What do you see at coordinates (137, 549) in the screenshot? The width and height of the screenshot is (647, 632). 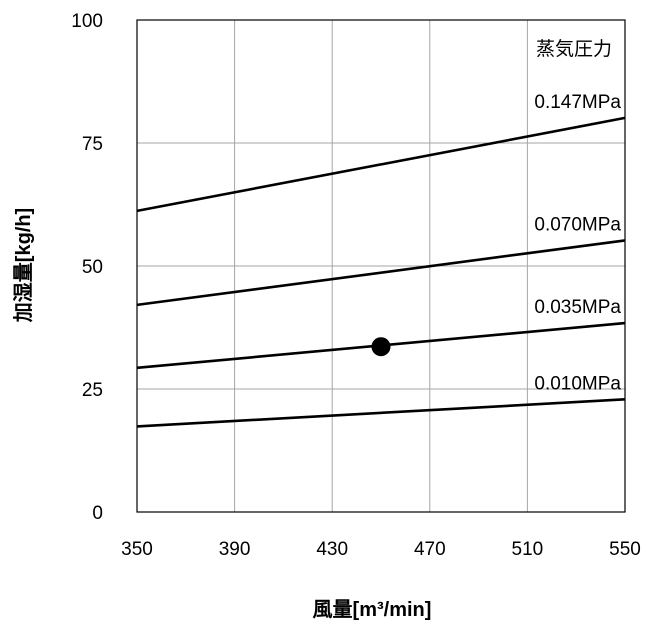 I see `x-tick-label: 350` at bounding box center [137, 549].